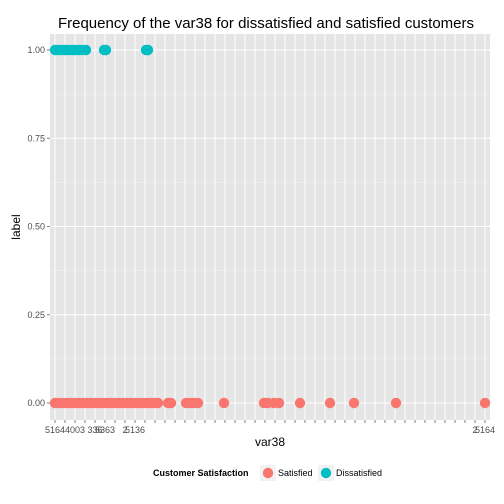  What do you see at coordinates (359, 473) in the screenshot?
I see `legend-label-dissatisfied: Dissatisfied` at bounding box center [359, 473].